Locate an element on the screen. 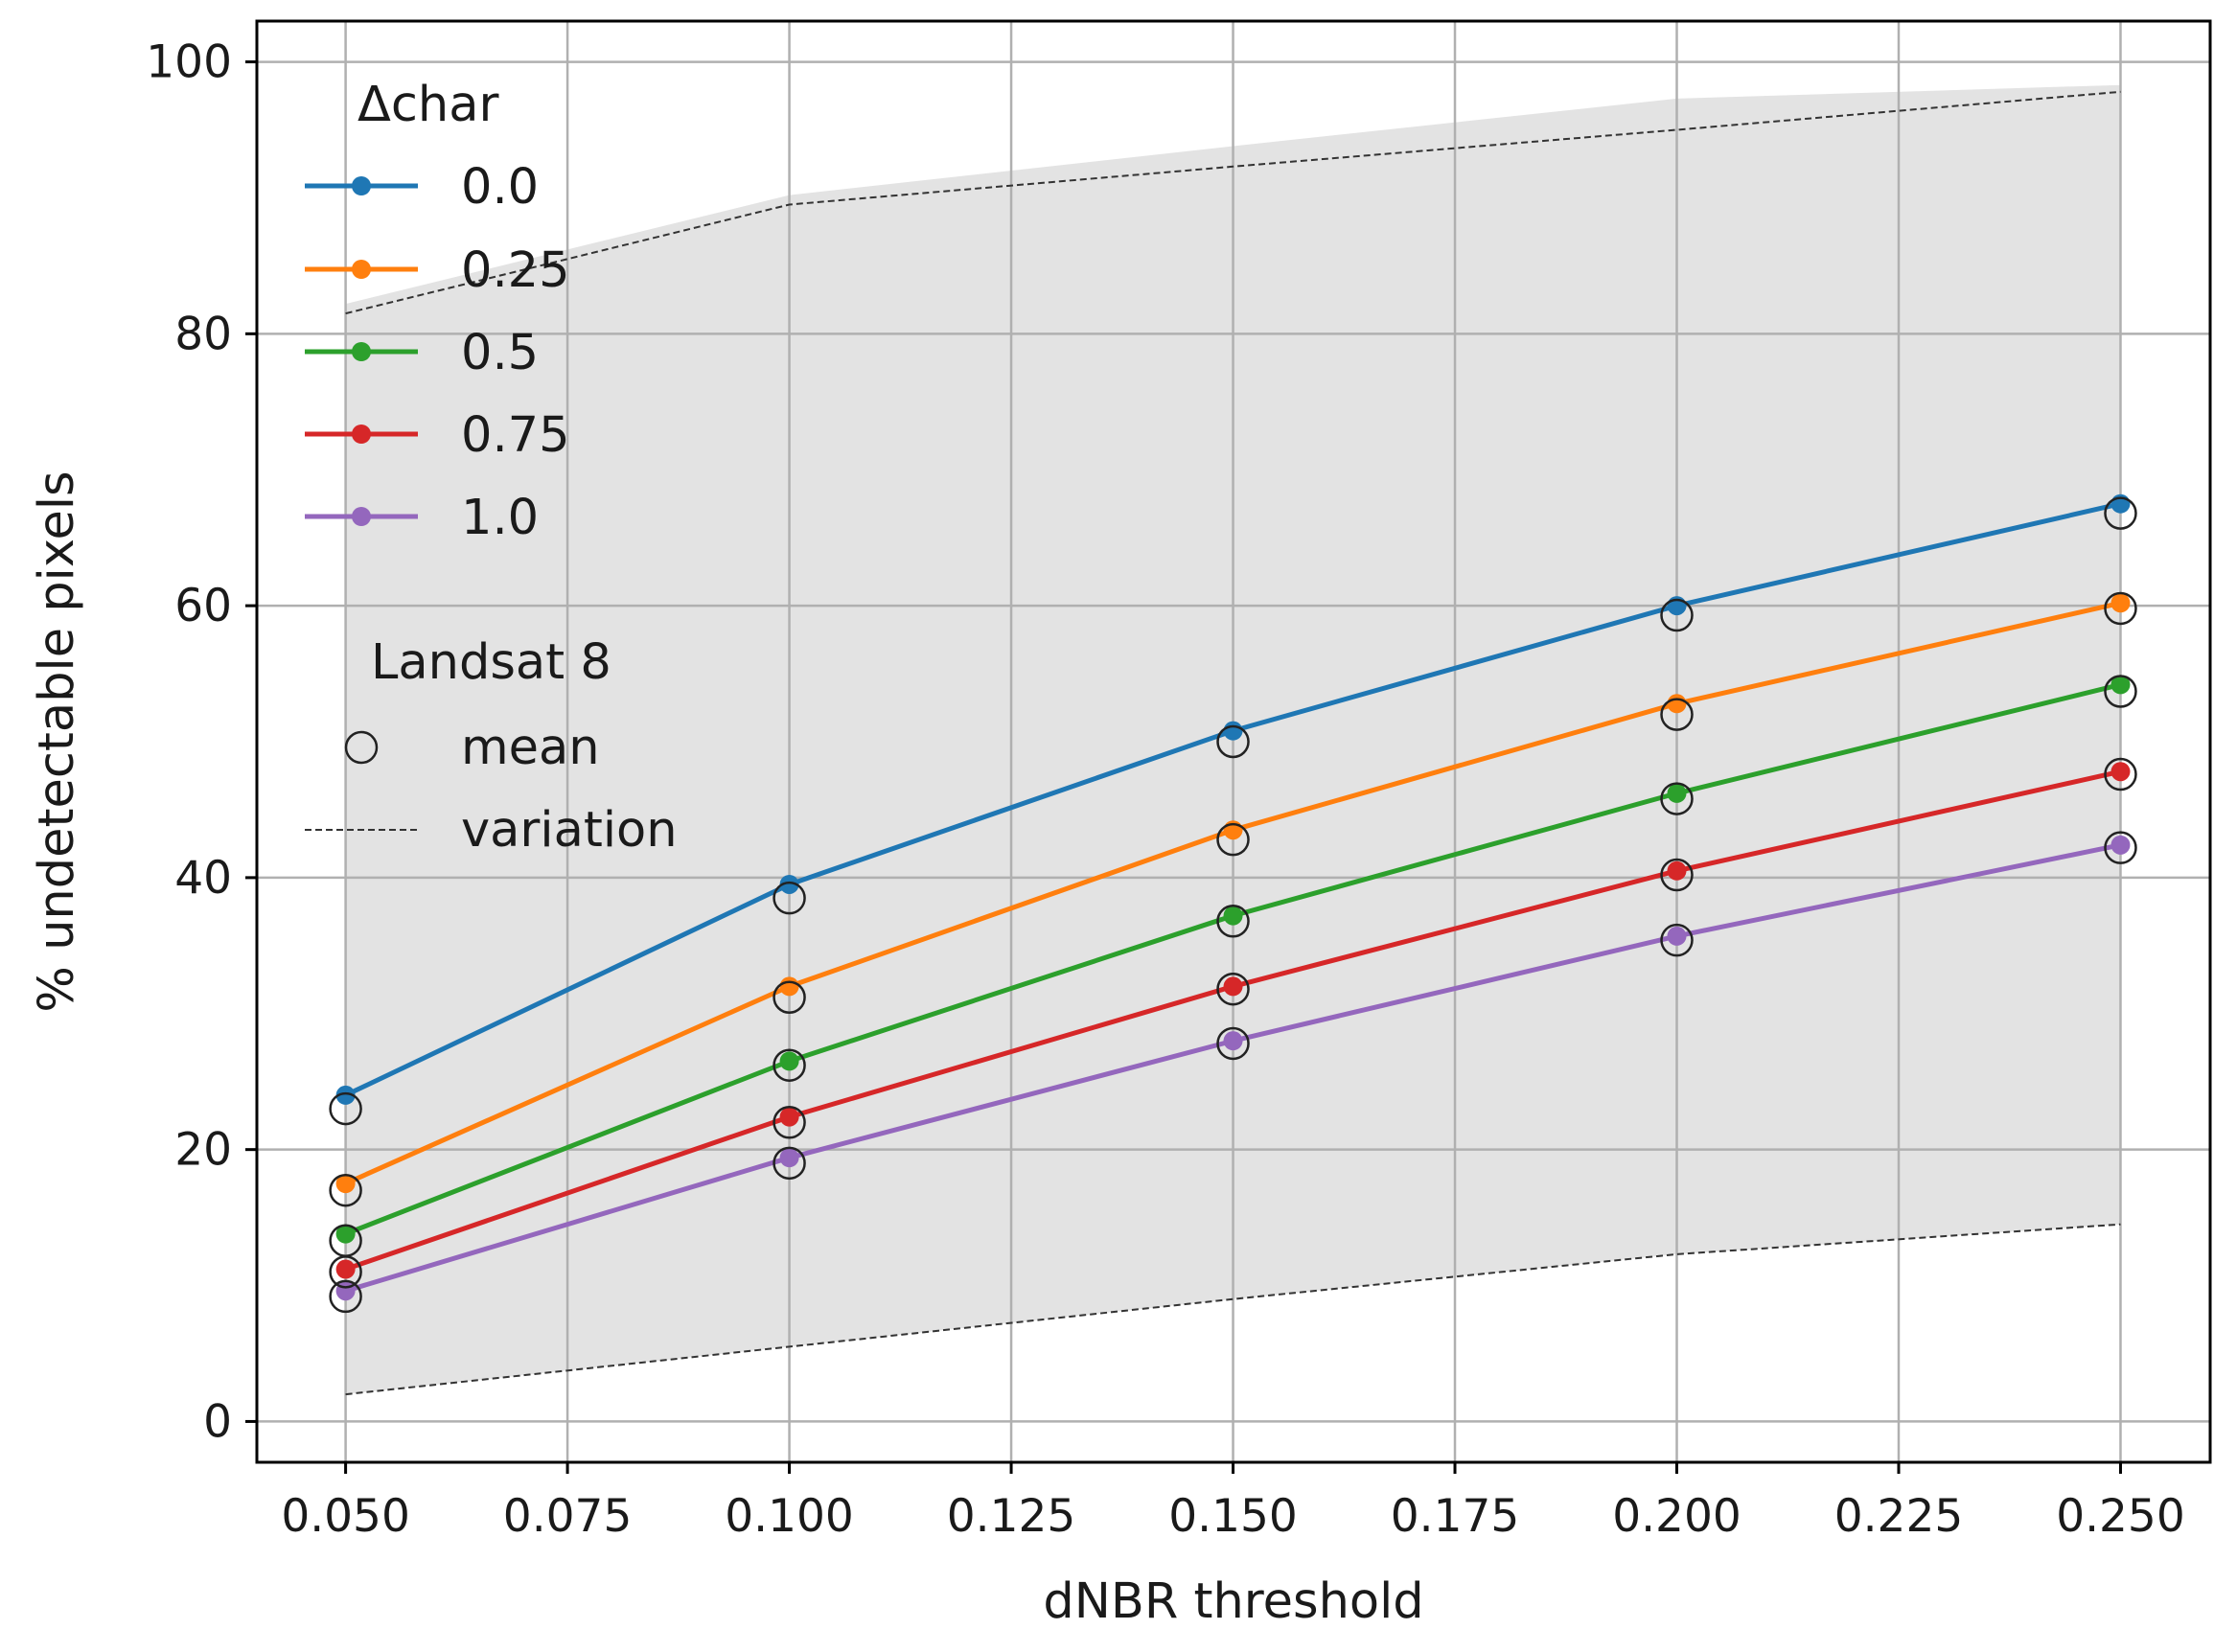 Image resolution: width=2237 pixels, height=1652 pixels. x-axis-label: dNBR threshold is located at coordinates (1233, 1601).